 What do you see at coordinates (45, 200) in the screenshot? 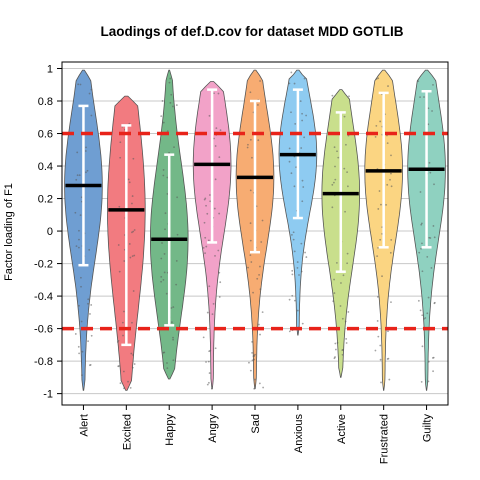
I see `y-tick-label: 0.2` at bounding box center [45, 200].